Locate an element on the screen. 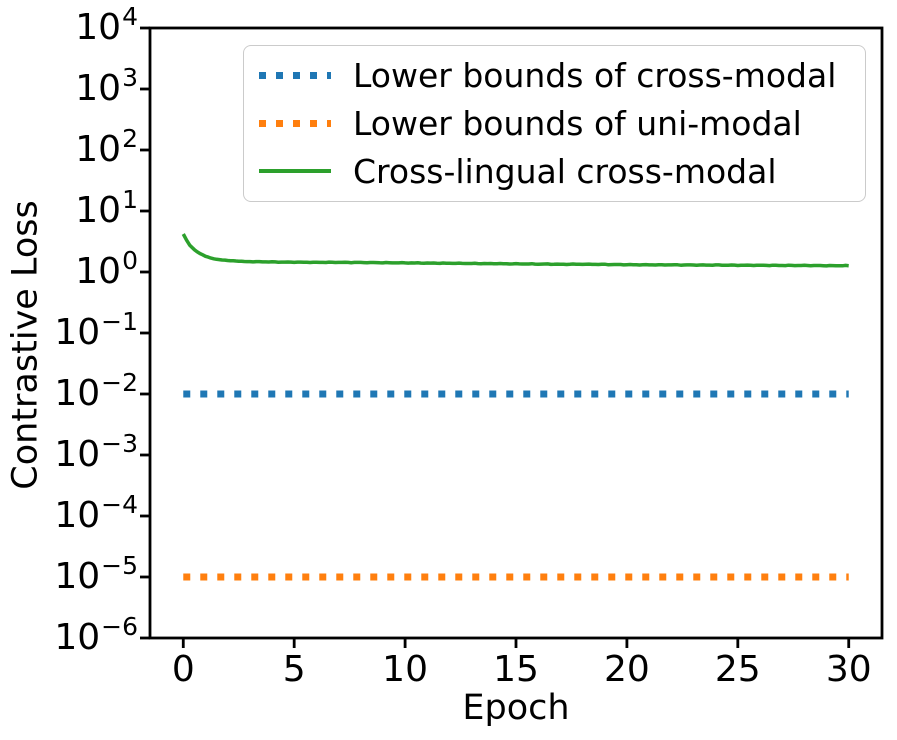  legend-solid-line-swatch is located at coordinates (295, 171).